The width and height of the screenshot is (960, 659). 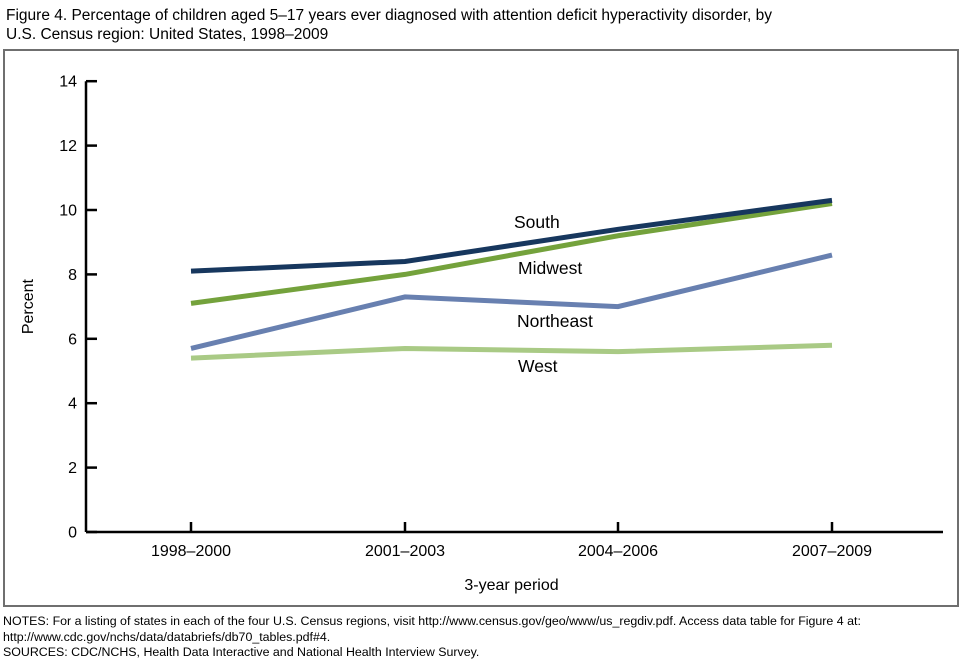 I want to click on series-line-midwest, so click(x=511, y=254).